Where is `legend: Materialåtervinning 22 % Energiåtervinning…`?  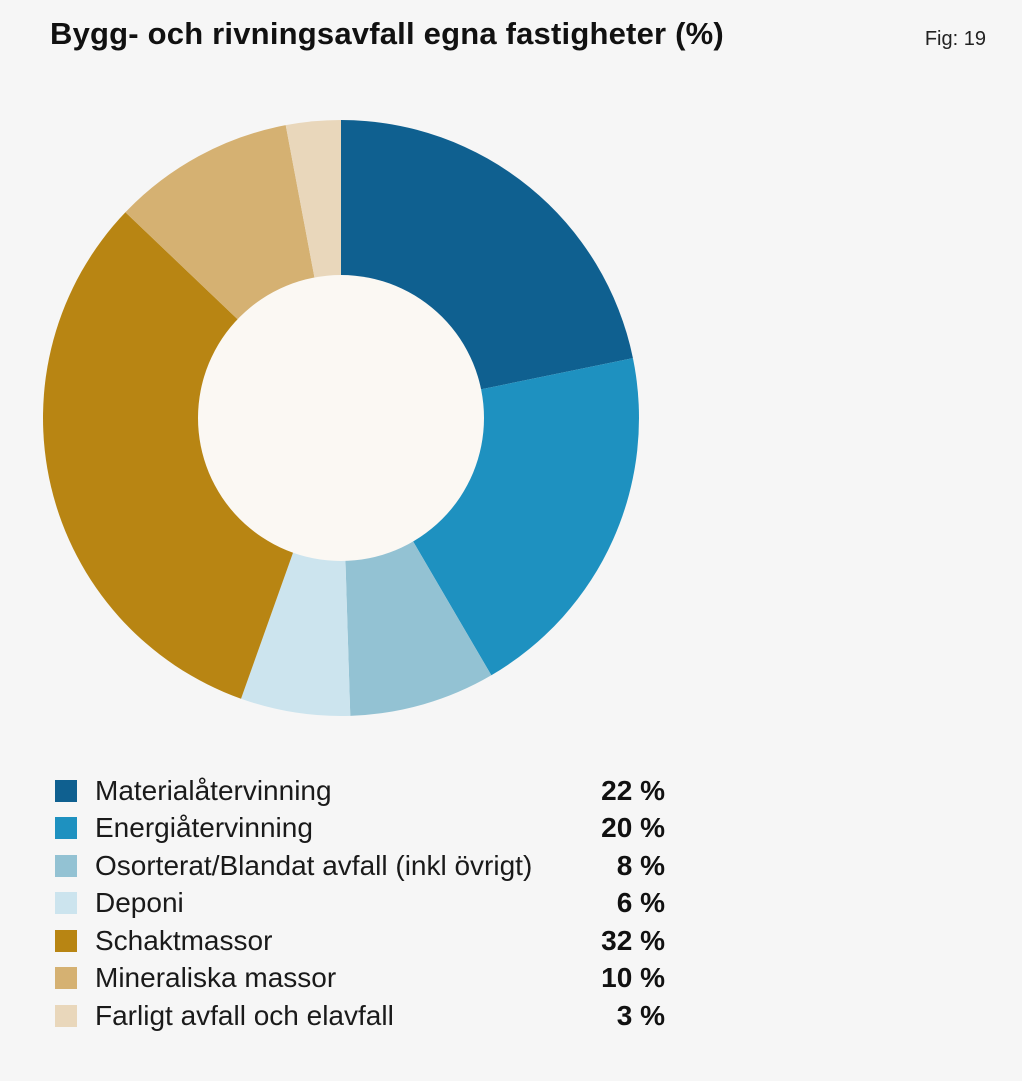
legend: Materialåtervinning 22 % Energiåtervinning… is located at coordinates (360, 903).